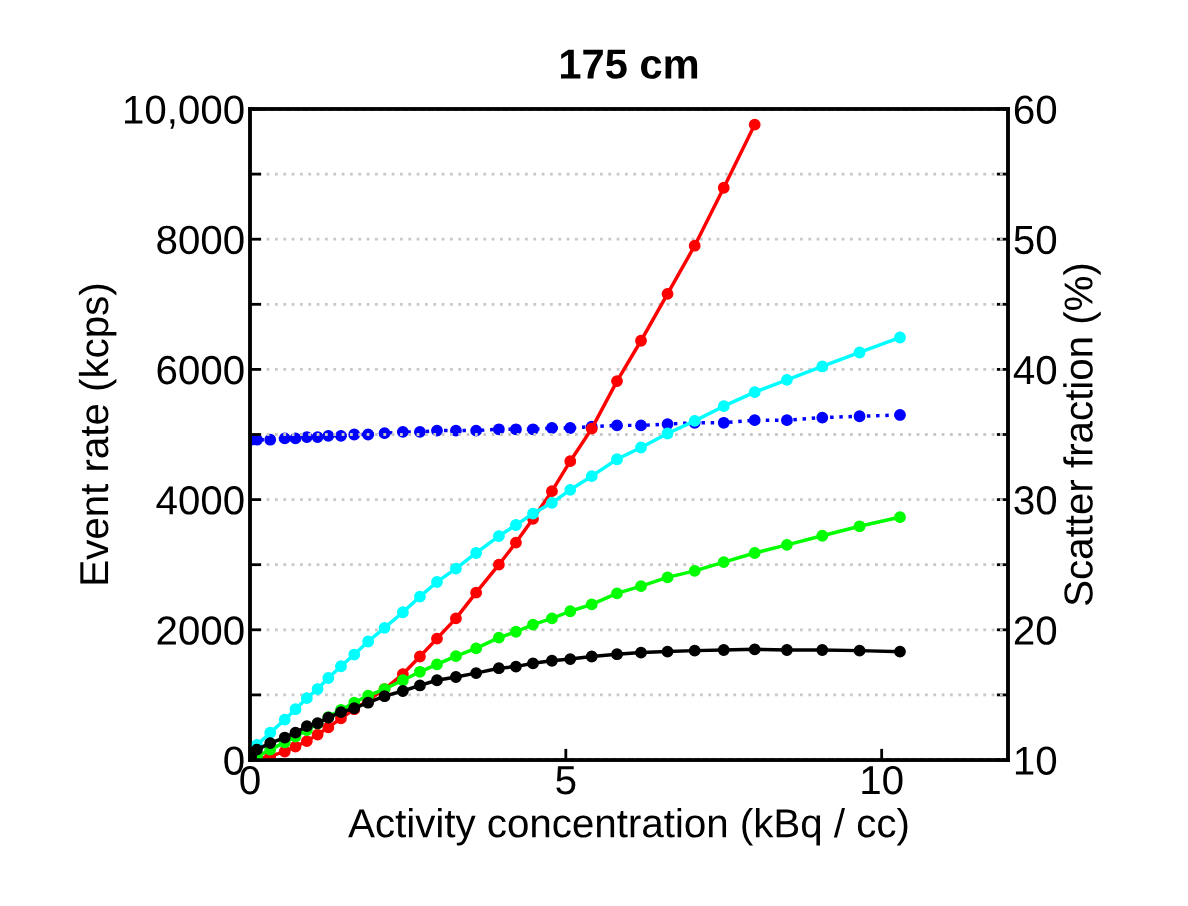 The width and height of the screenshot is (1188, 906). I want to click on y2-tick-label: 20, so click(1035, 630).